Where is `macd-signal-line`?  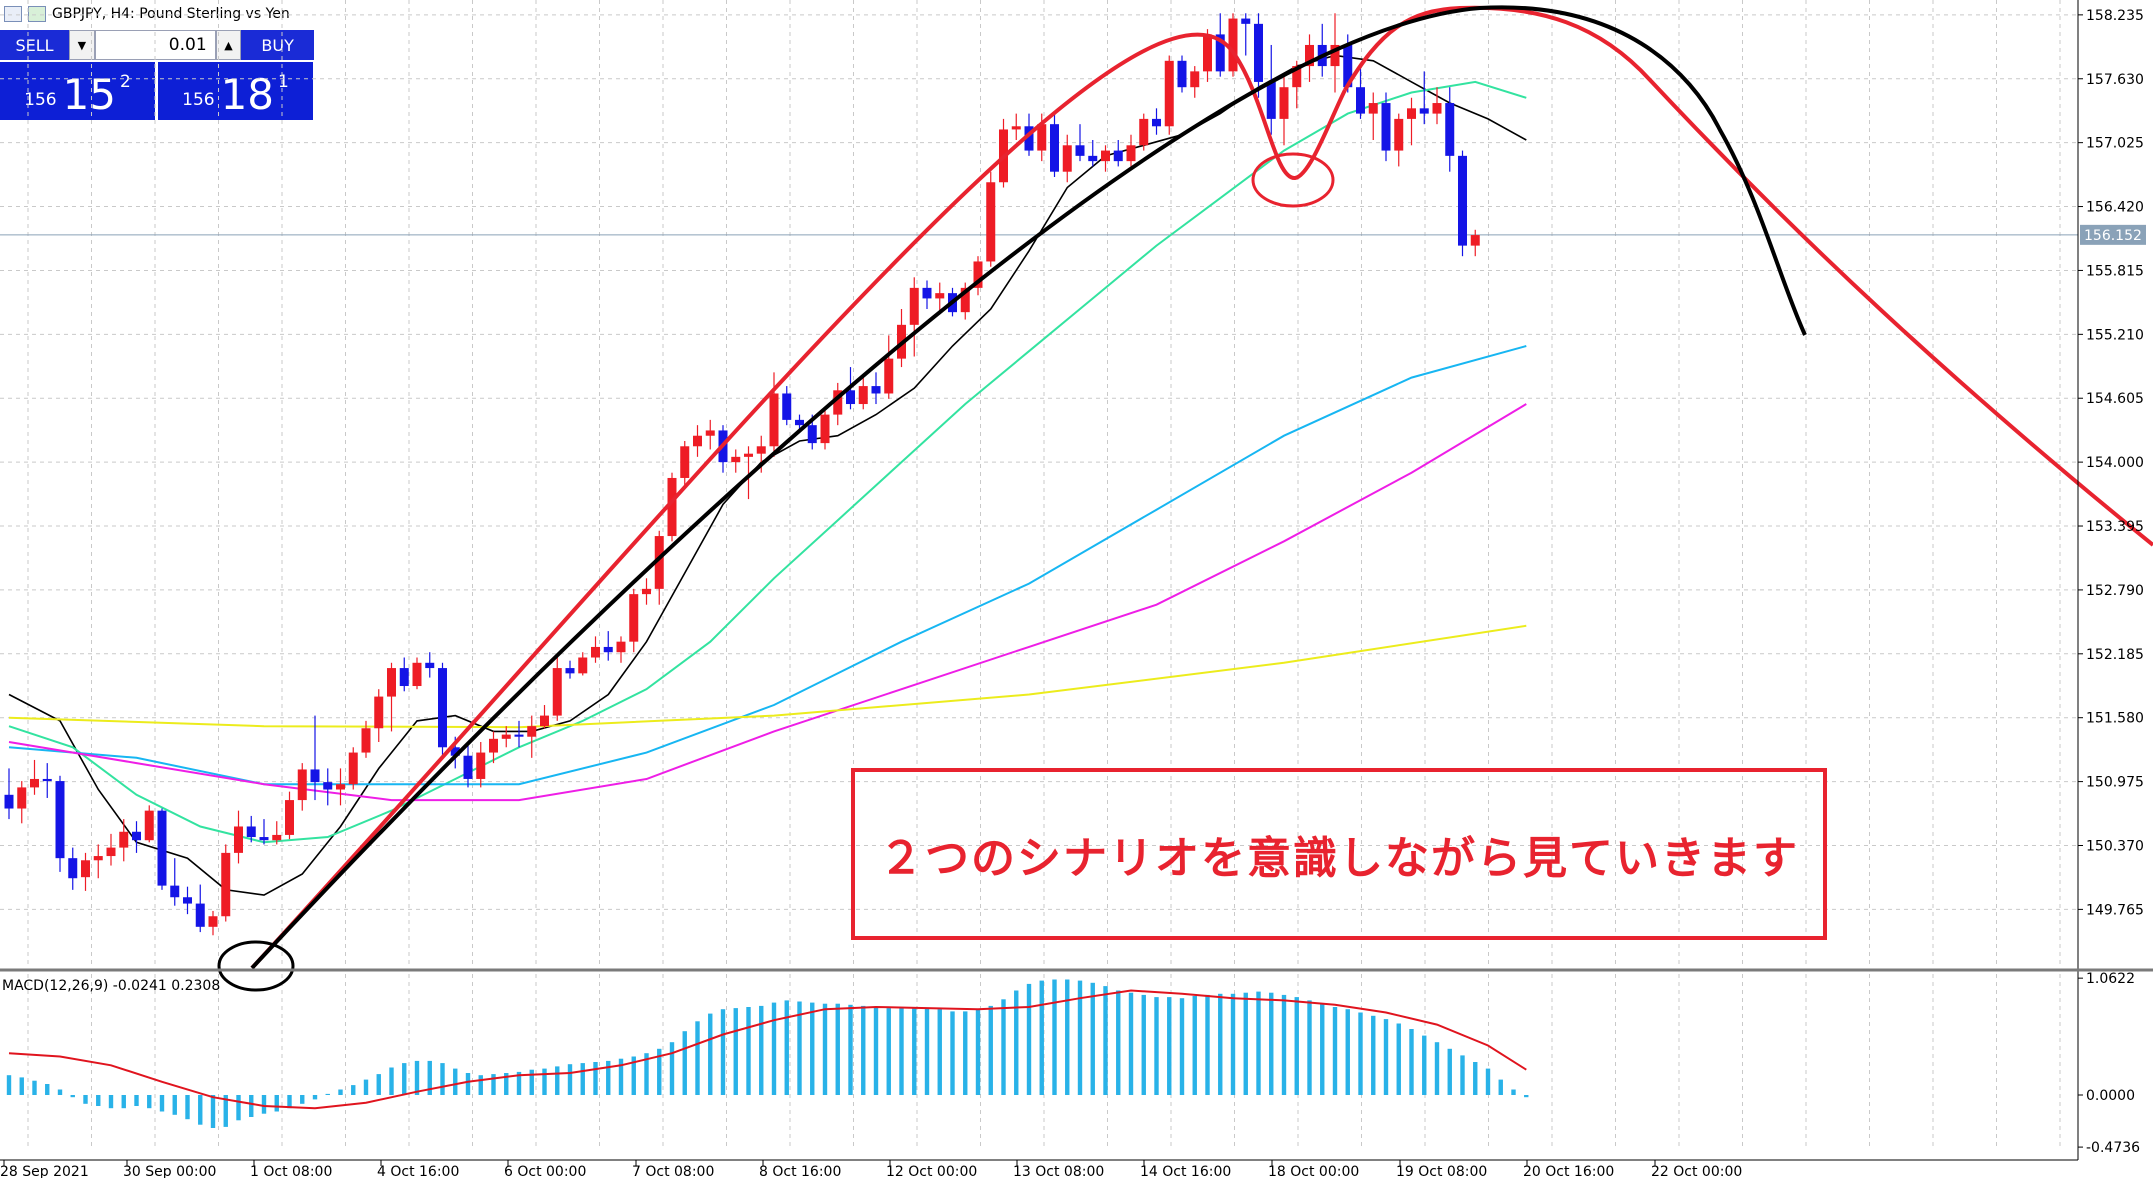
macd-signal-line is located at coordinates (767, 1049).